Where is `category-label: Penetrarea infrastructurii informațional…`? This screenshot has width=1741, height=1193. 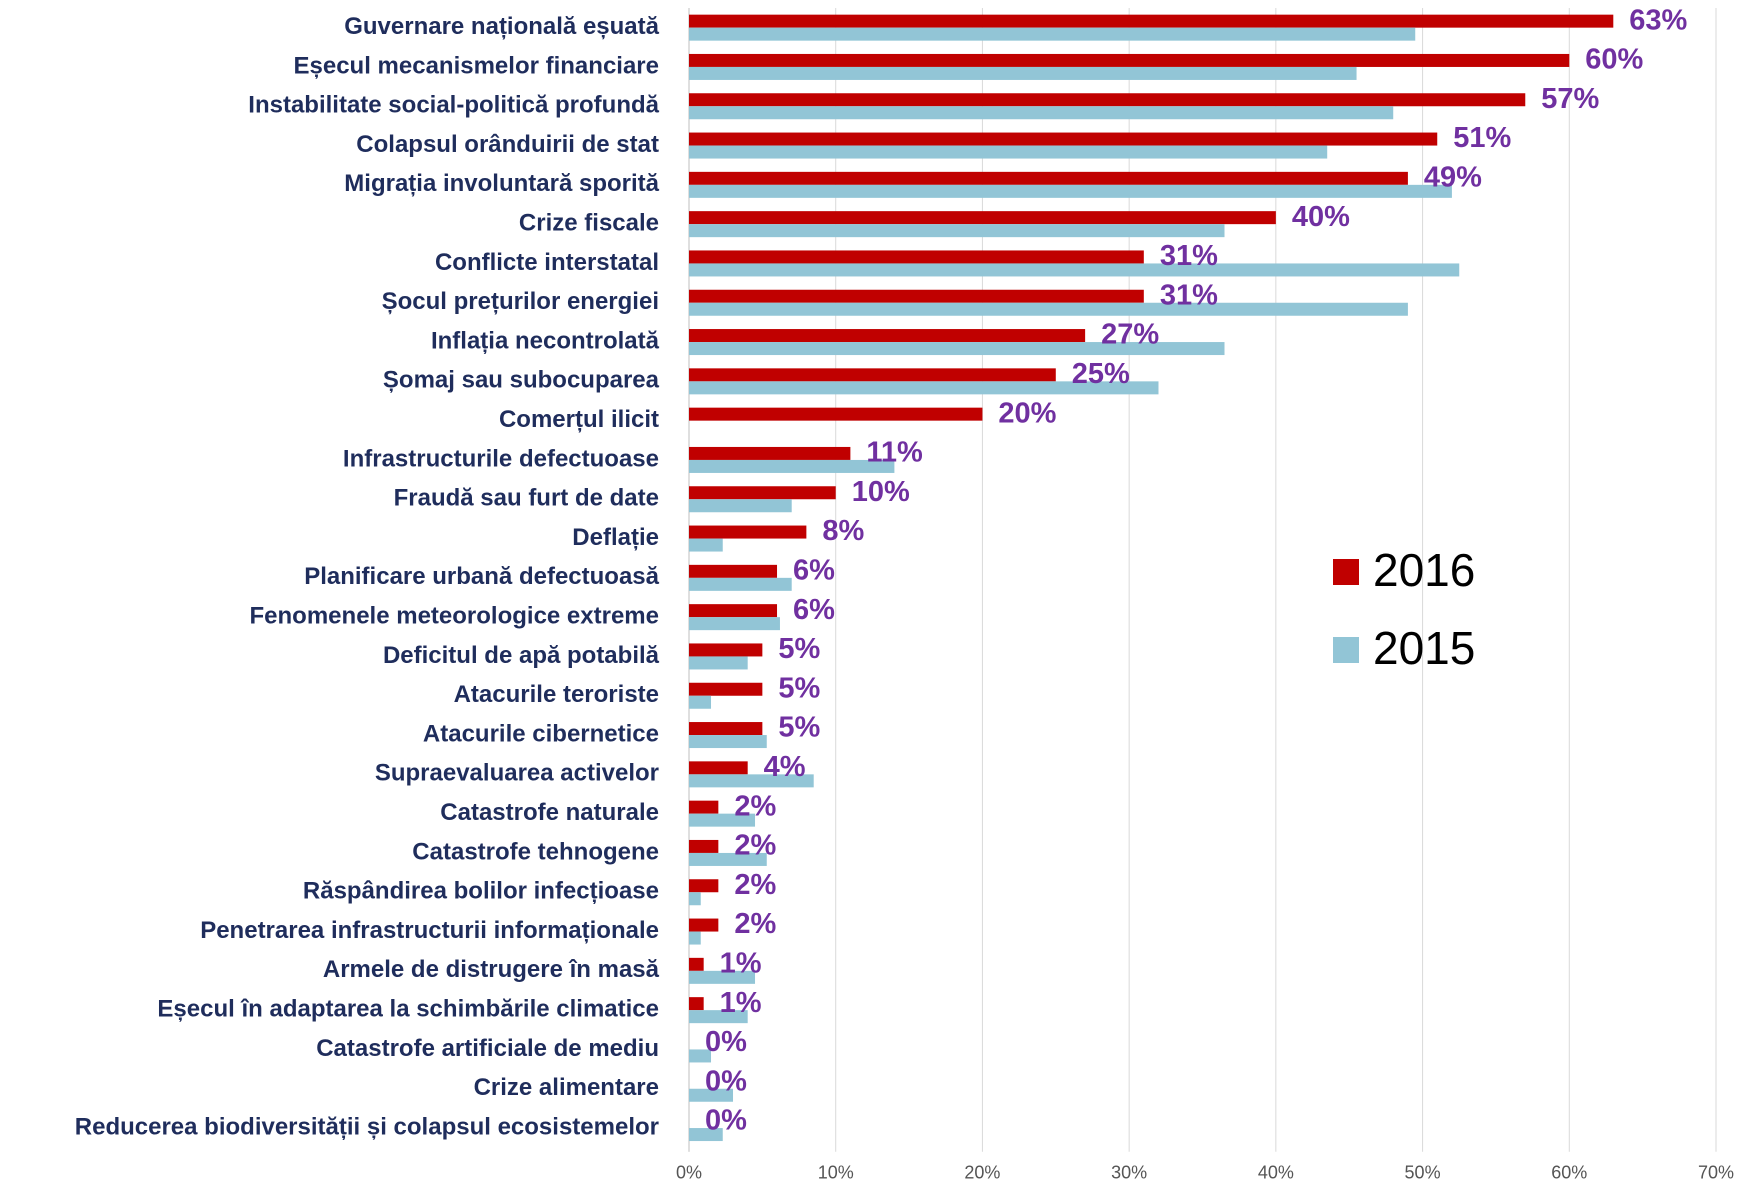
category-label: Penetrarea infrastructurii informațional… is located at coordinates (429, 930).